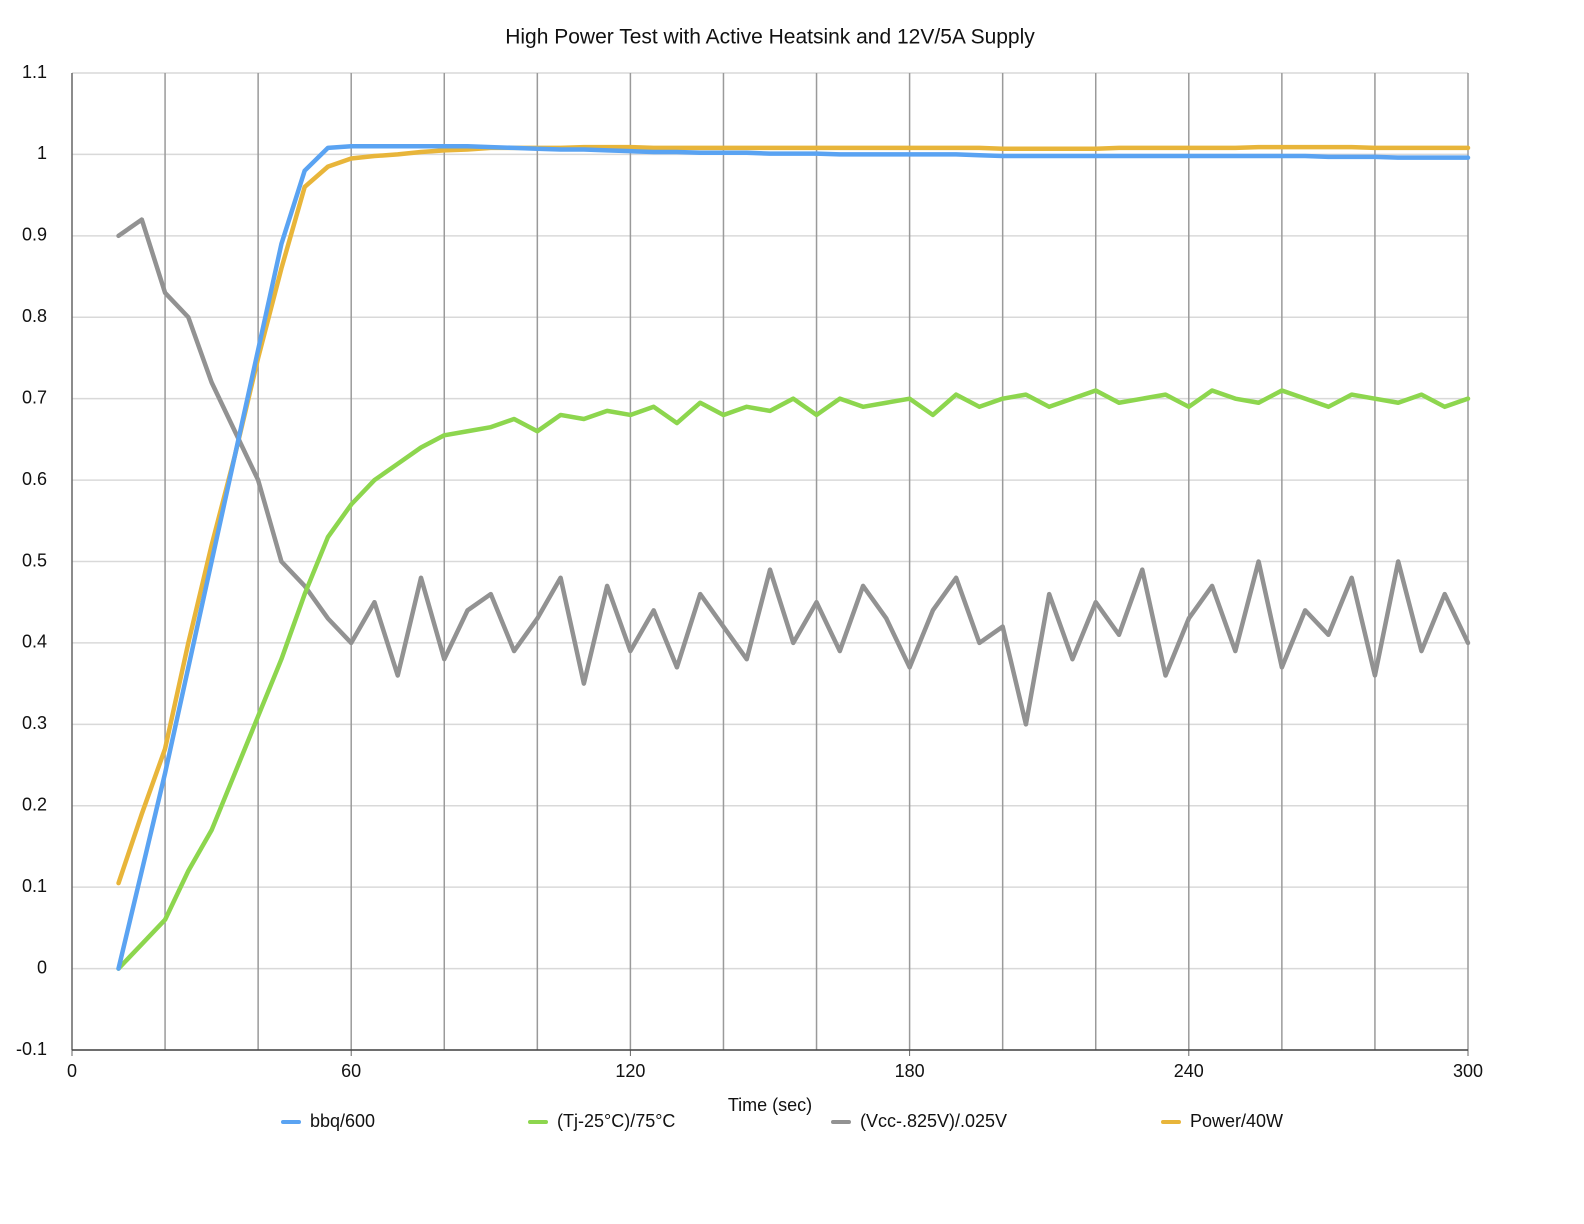  Describe the element at coordinates (34, 316) in the screenshot. I see `y-tick-label: 0.8` at that location.